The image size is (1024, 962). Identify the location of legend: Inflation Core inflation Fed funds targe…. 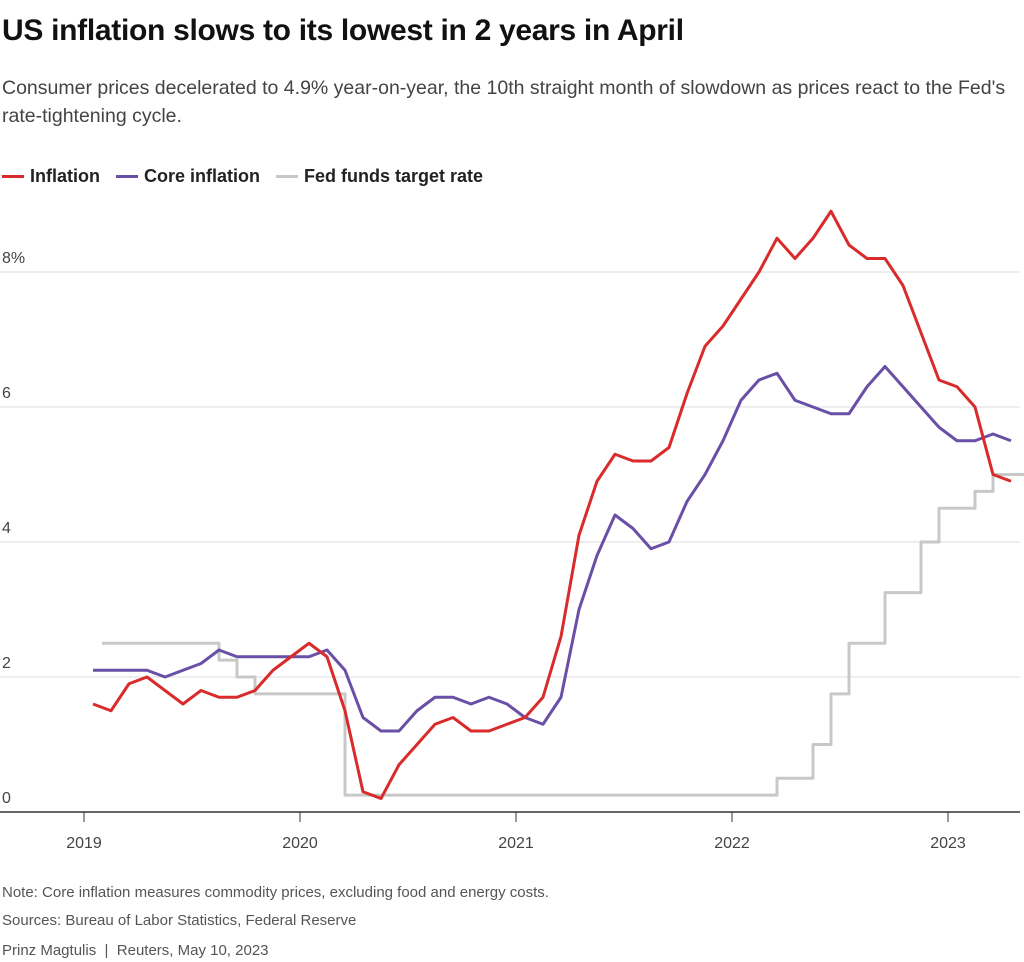
(245, 176).